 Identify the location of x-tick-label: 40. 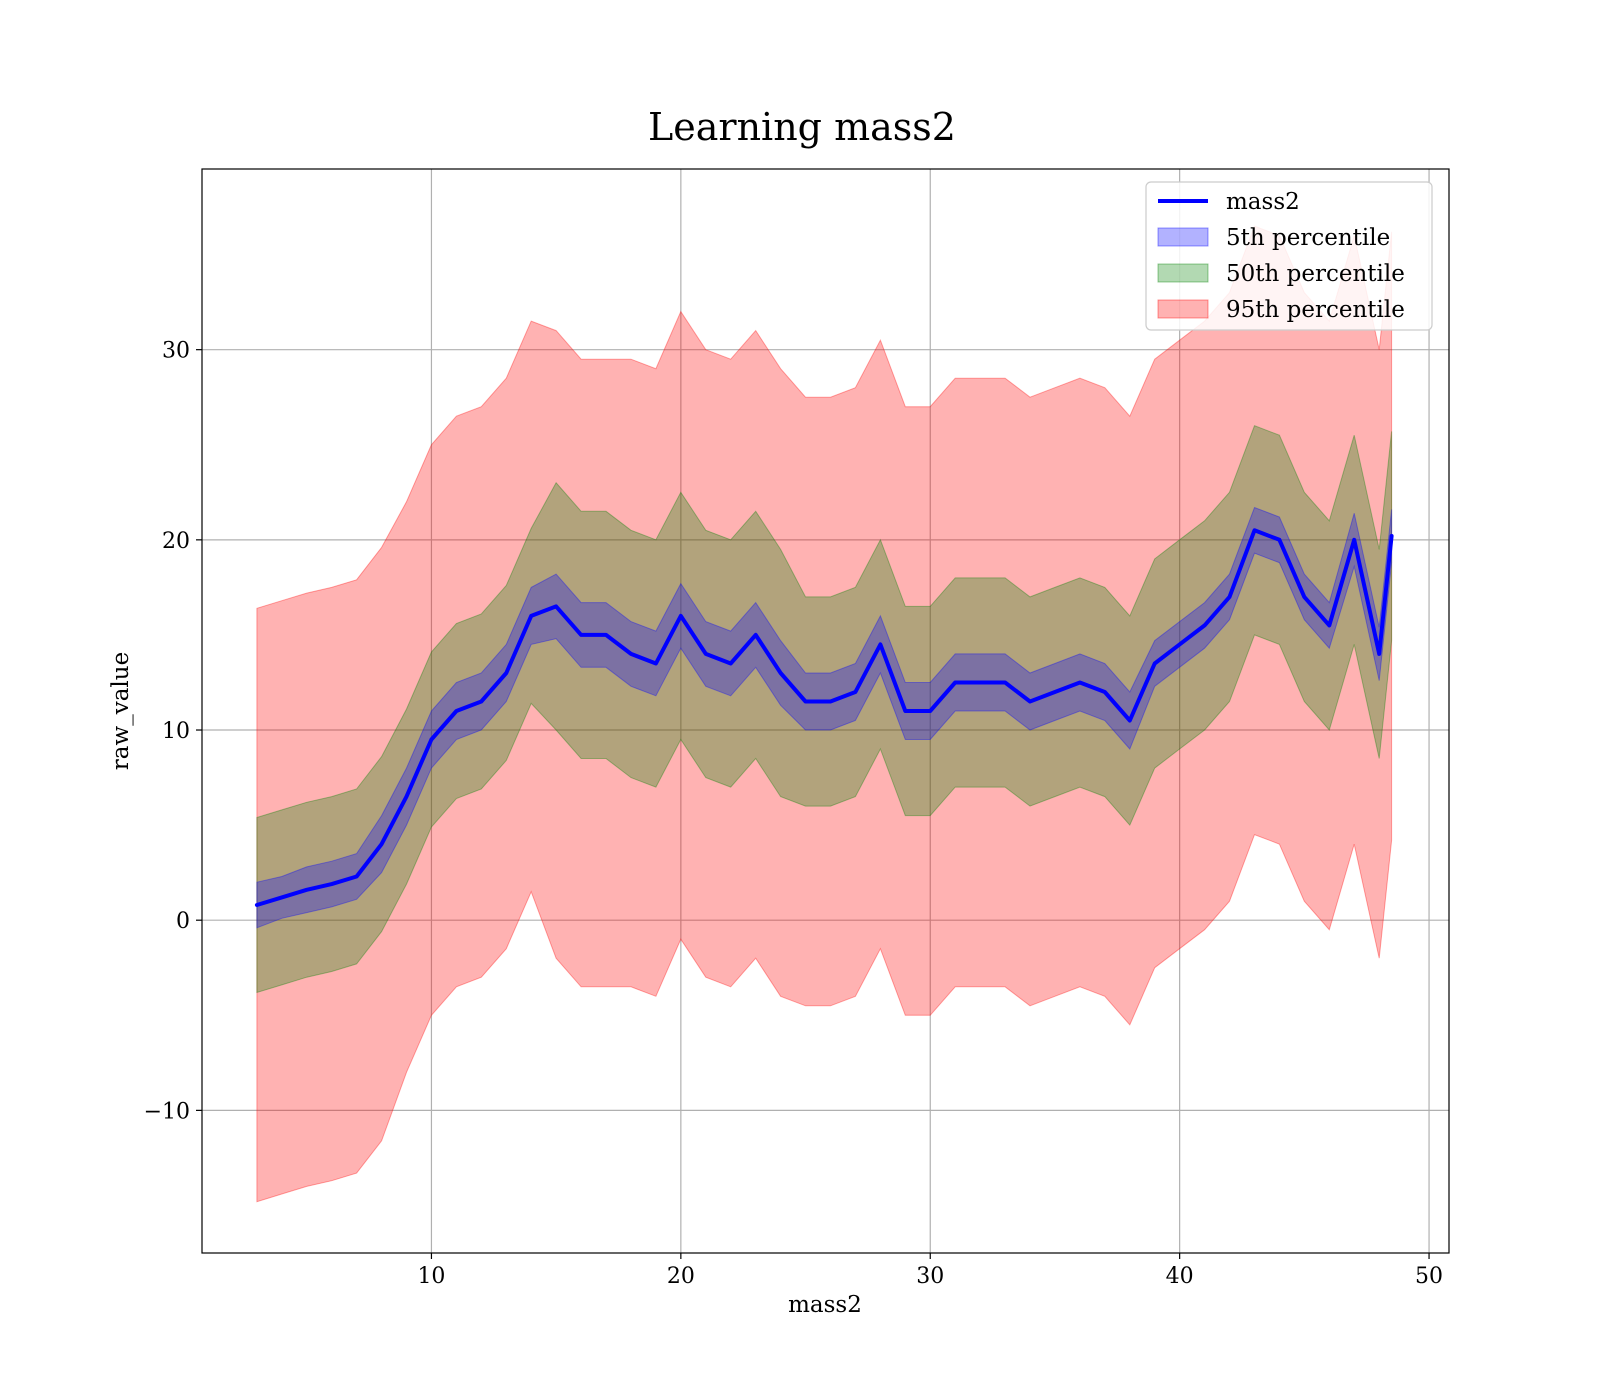
(1180, 1276).